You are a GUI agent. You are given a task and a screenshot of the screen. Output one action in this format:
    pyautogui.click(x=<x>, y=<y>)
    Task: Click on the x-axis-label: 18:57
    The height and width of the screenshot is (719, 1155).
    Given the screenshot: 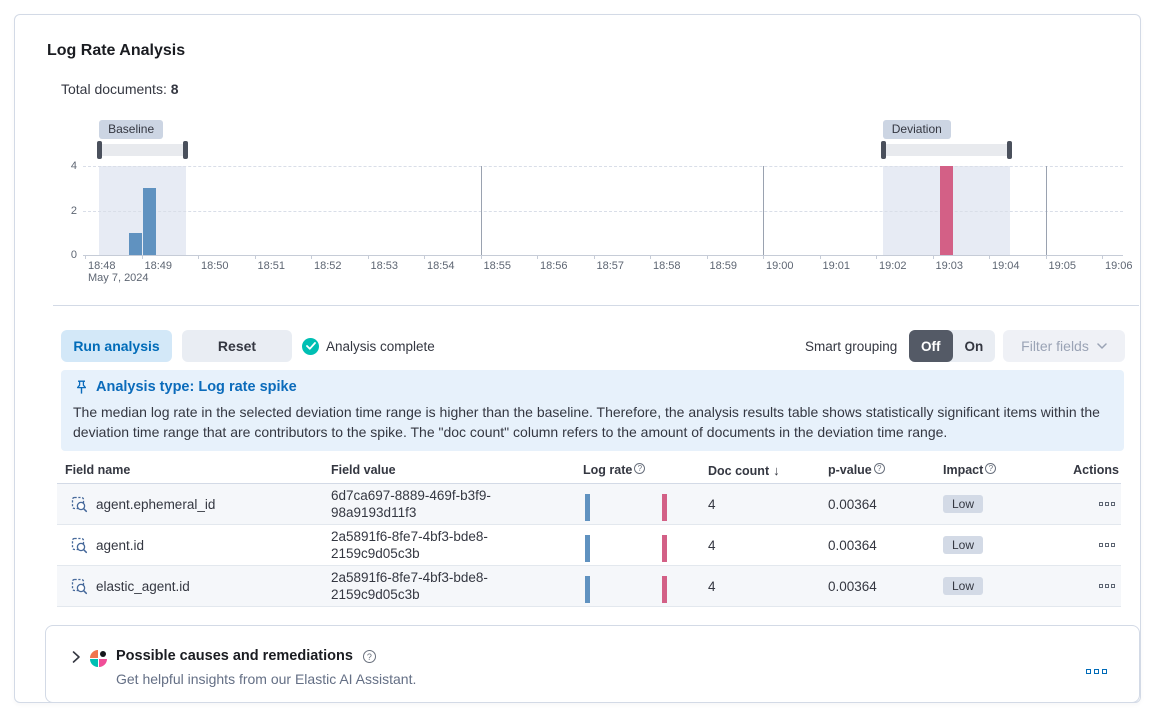 What is the action you would take?
    pyautogui.click(x=610, y=266)
    